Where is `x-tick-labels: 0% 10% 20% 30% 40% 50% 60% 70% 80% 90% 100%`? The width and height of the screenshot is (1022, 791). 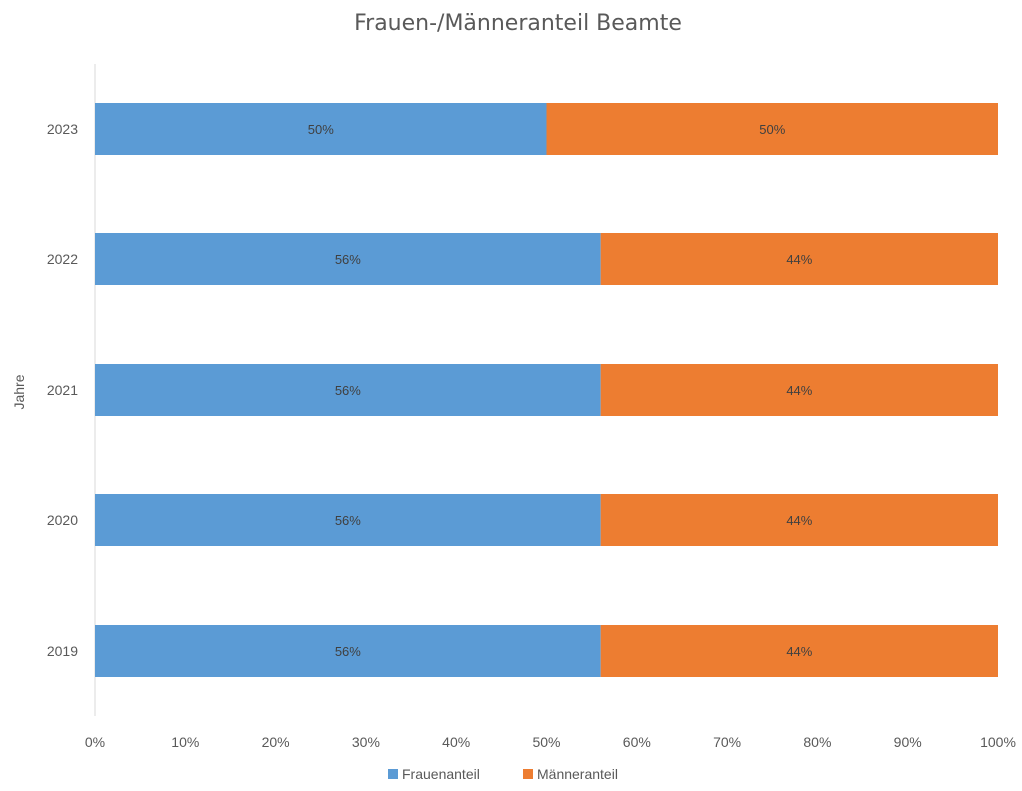 x-tick-labels: 0% 10% 20% 30% 40% 50% 60% 70% 80% 90% 100% is located at coordinates (550, 742).